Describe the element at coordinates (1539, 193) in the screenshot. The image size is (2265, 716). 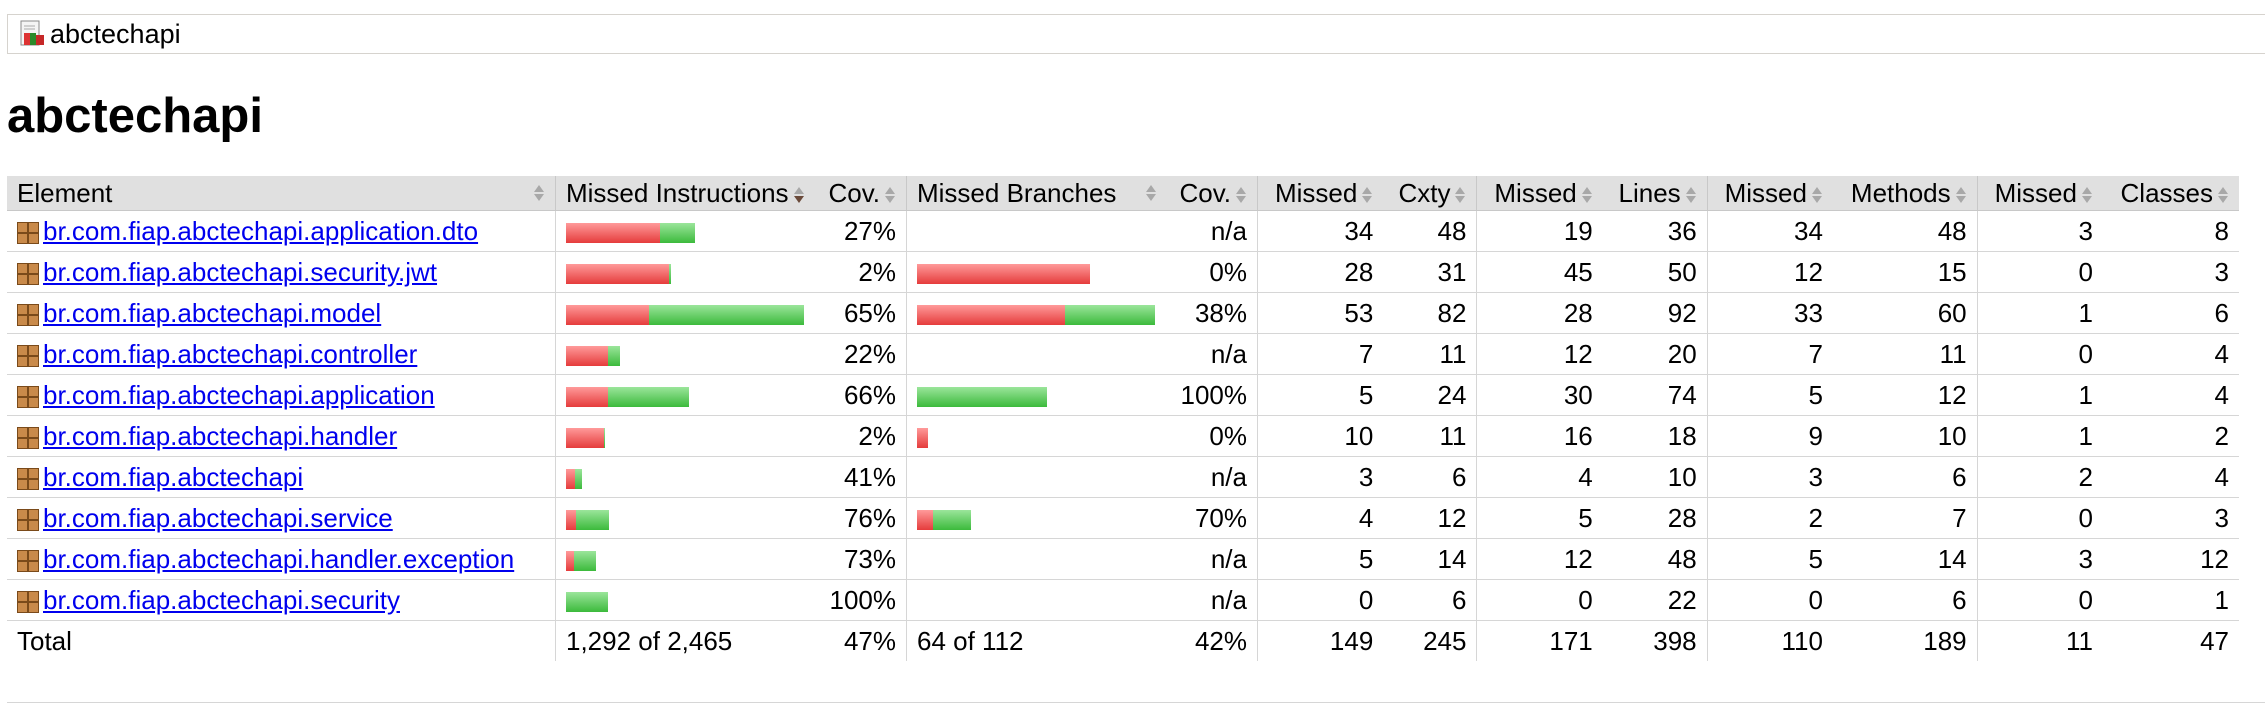
I see `header-missed-lines: Missed` at that location.